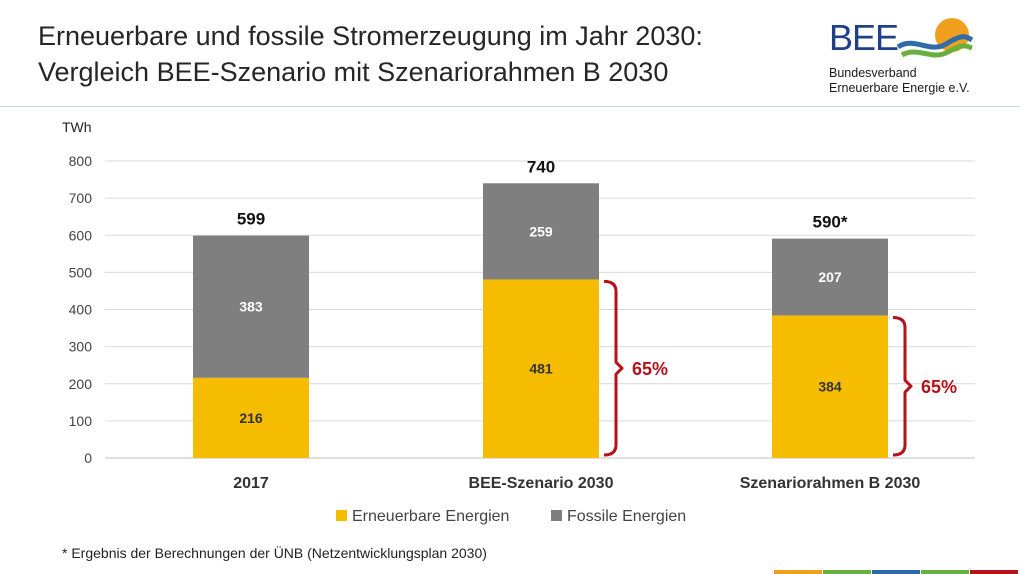  I want to click on data-label-renewable: 384, so click(830, 387).